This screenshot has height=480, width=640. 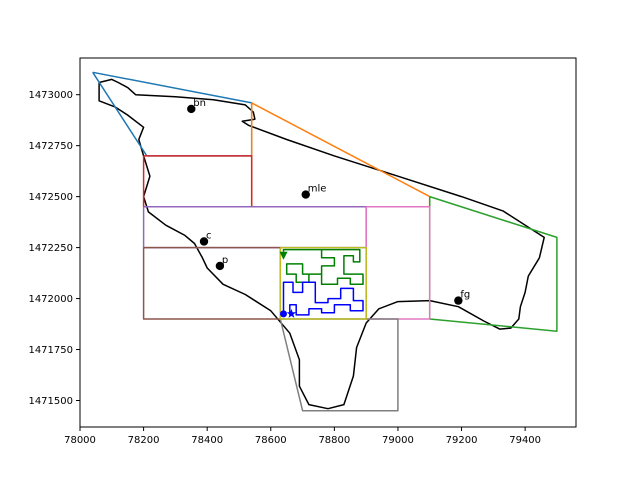 What do you see at coordinates (204, 241) in the screenshot?
I see `point-marker-c` at bounding box center [204, 241].